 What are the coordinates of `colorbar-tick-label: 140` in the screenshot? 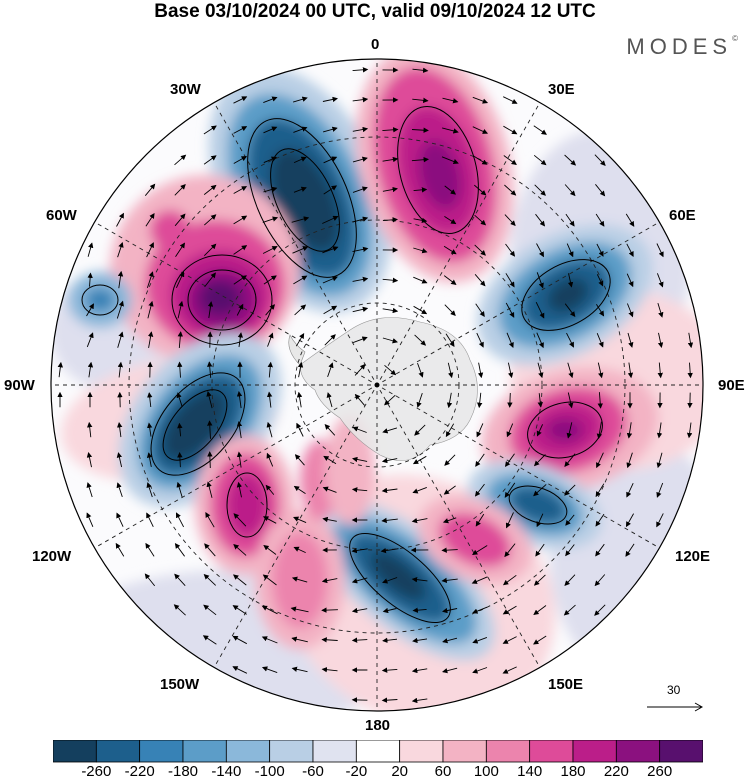 It's located at (530, 771).